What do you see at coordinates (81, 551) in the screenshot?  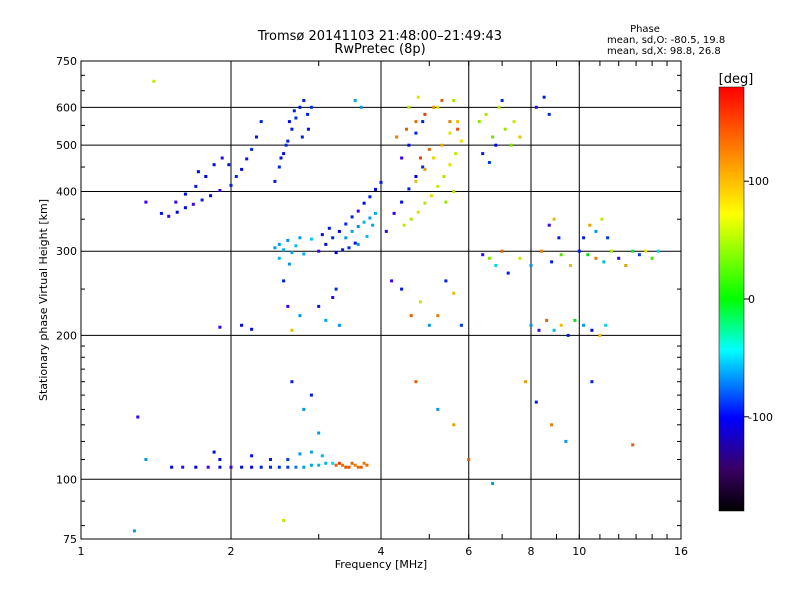 I see `x-tick-label: 1` at bounding box center [81, 551].